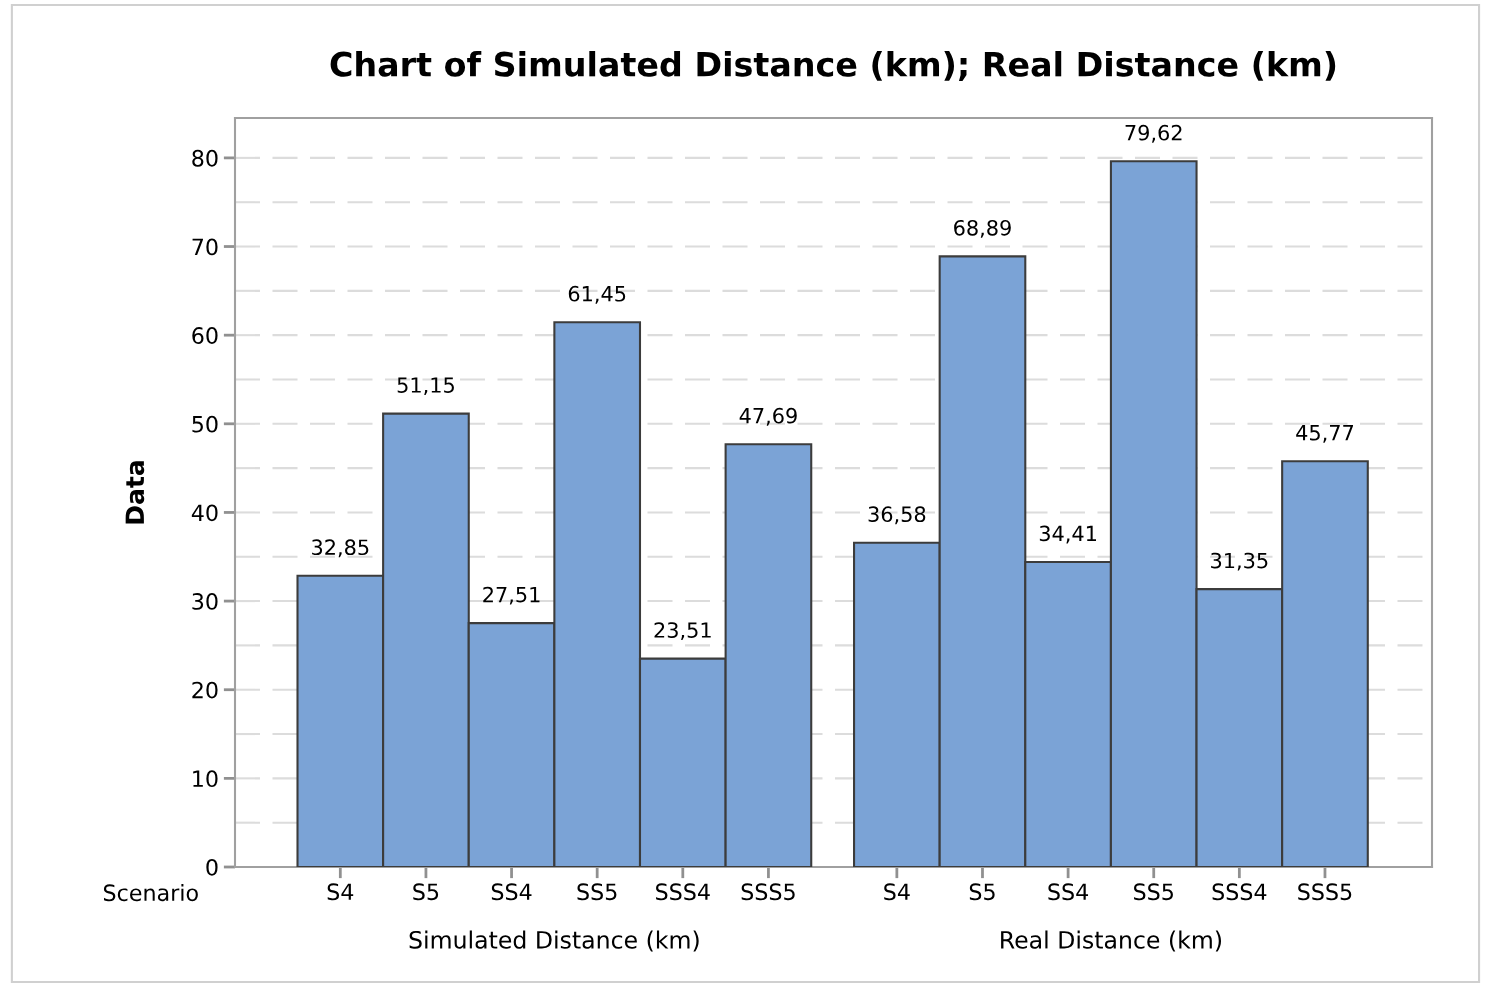 The width and height of the screenshot is (1485, 987). Describe the element at coordinates (205, 779) in the screenshot. I see `y-tick-label: 10` at that location.